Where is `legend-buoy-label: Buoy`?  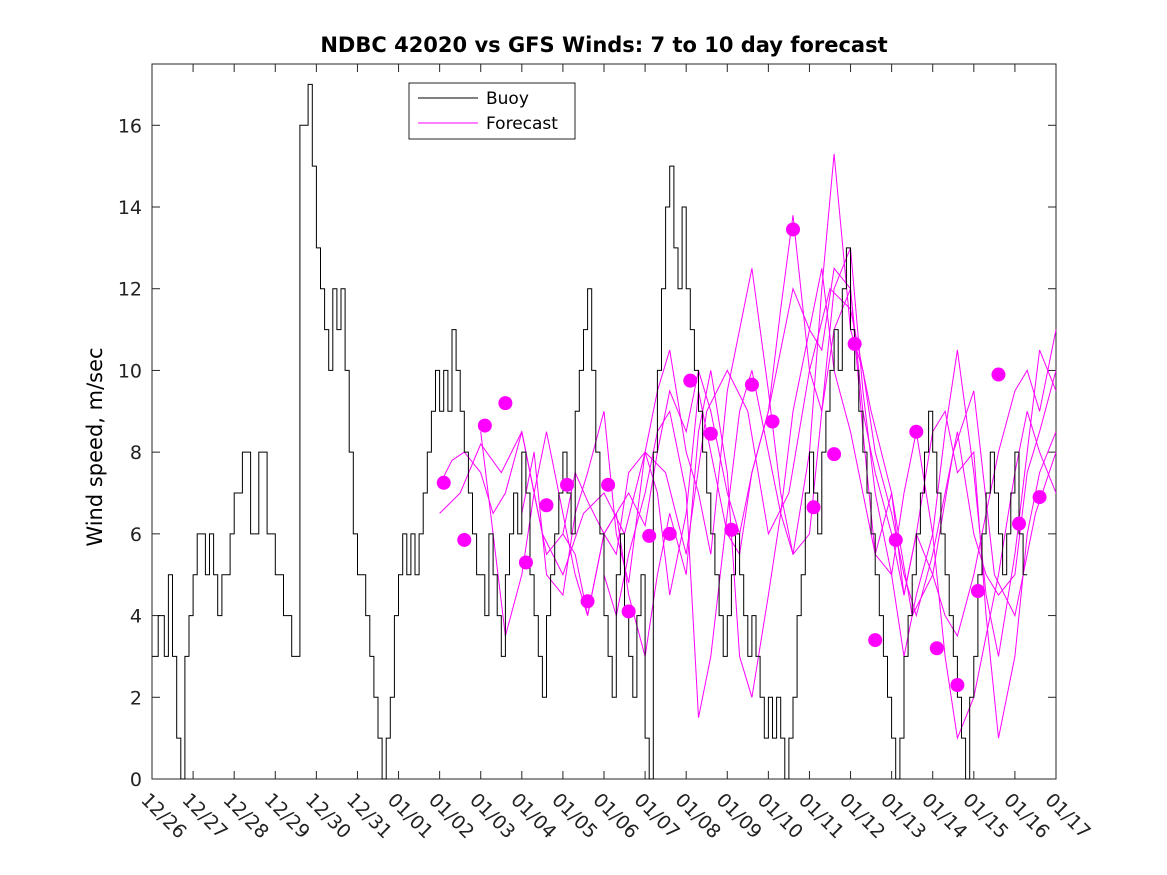
legend-buoy-label: Buoy is located at coordinates (507, 99).